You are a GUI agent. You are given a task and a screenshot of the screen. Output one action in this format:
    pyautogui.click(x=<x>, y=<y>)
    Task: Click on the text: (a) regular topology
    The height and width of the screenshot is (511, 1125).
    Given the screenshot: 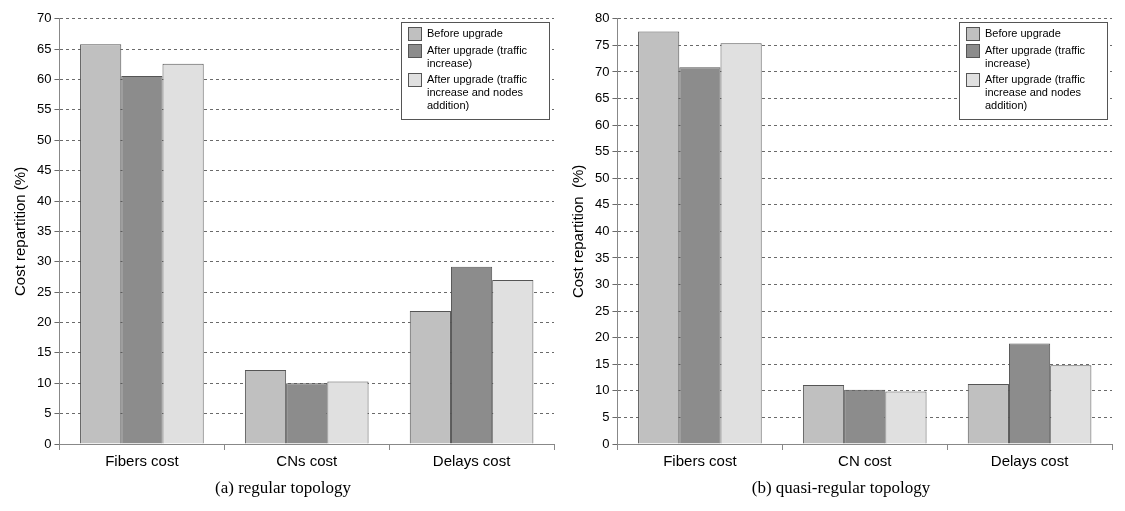 What is the action you would take?
    pyautogui.click(x=283, y=488)
    